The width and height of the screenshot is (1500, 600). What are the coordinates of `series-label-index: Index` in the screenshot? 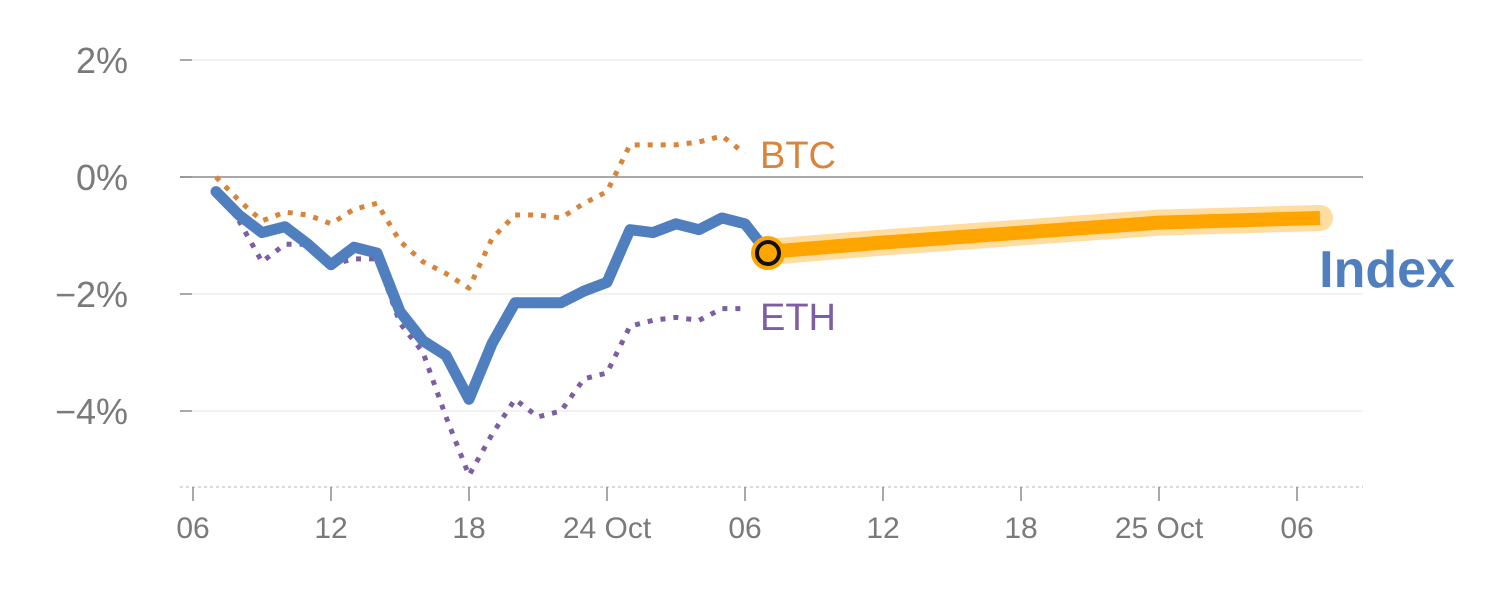 It's located at (1387, 270).